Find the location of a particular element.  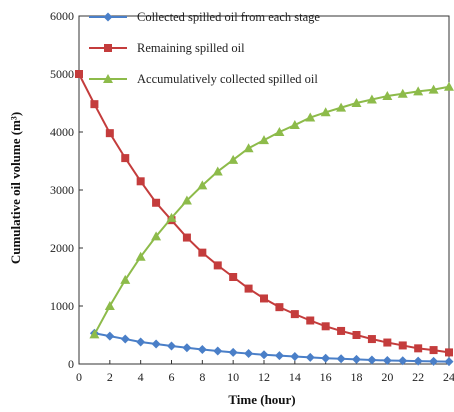

x-tick-label: 0 is located at coordinates (79, 377).